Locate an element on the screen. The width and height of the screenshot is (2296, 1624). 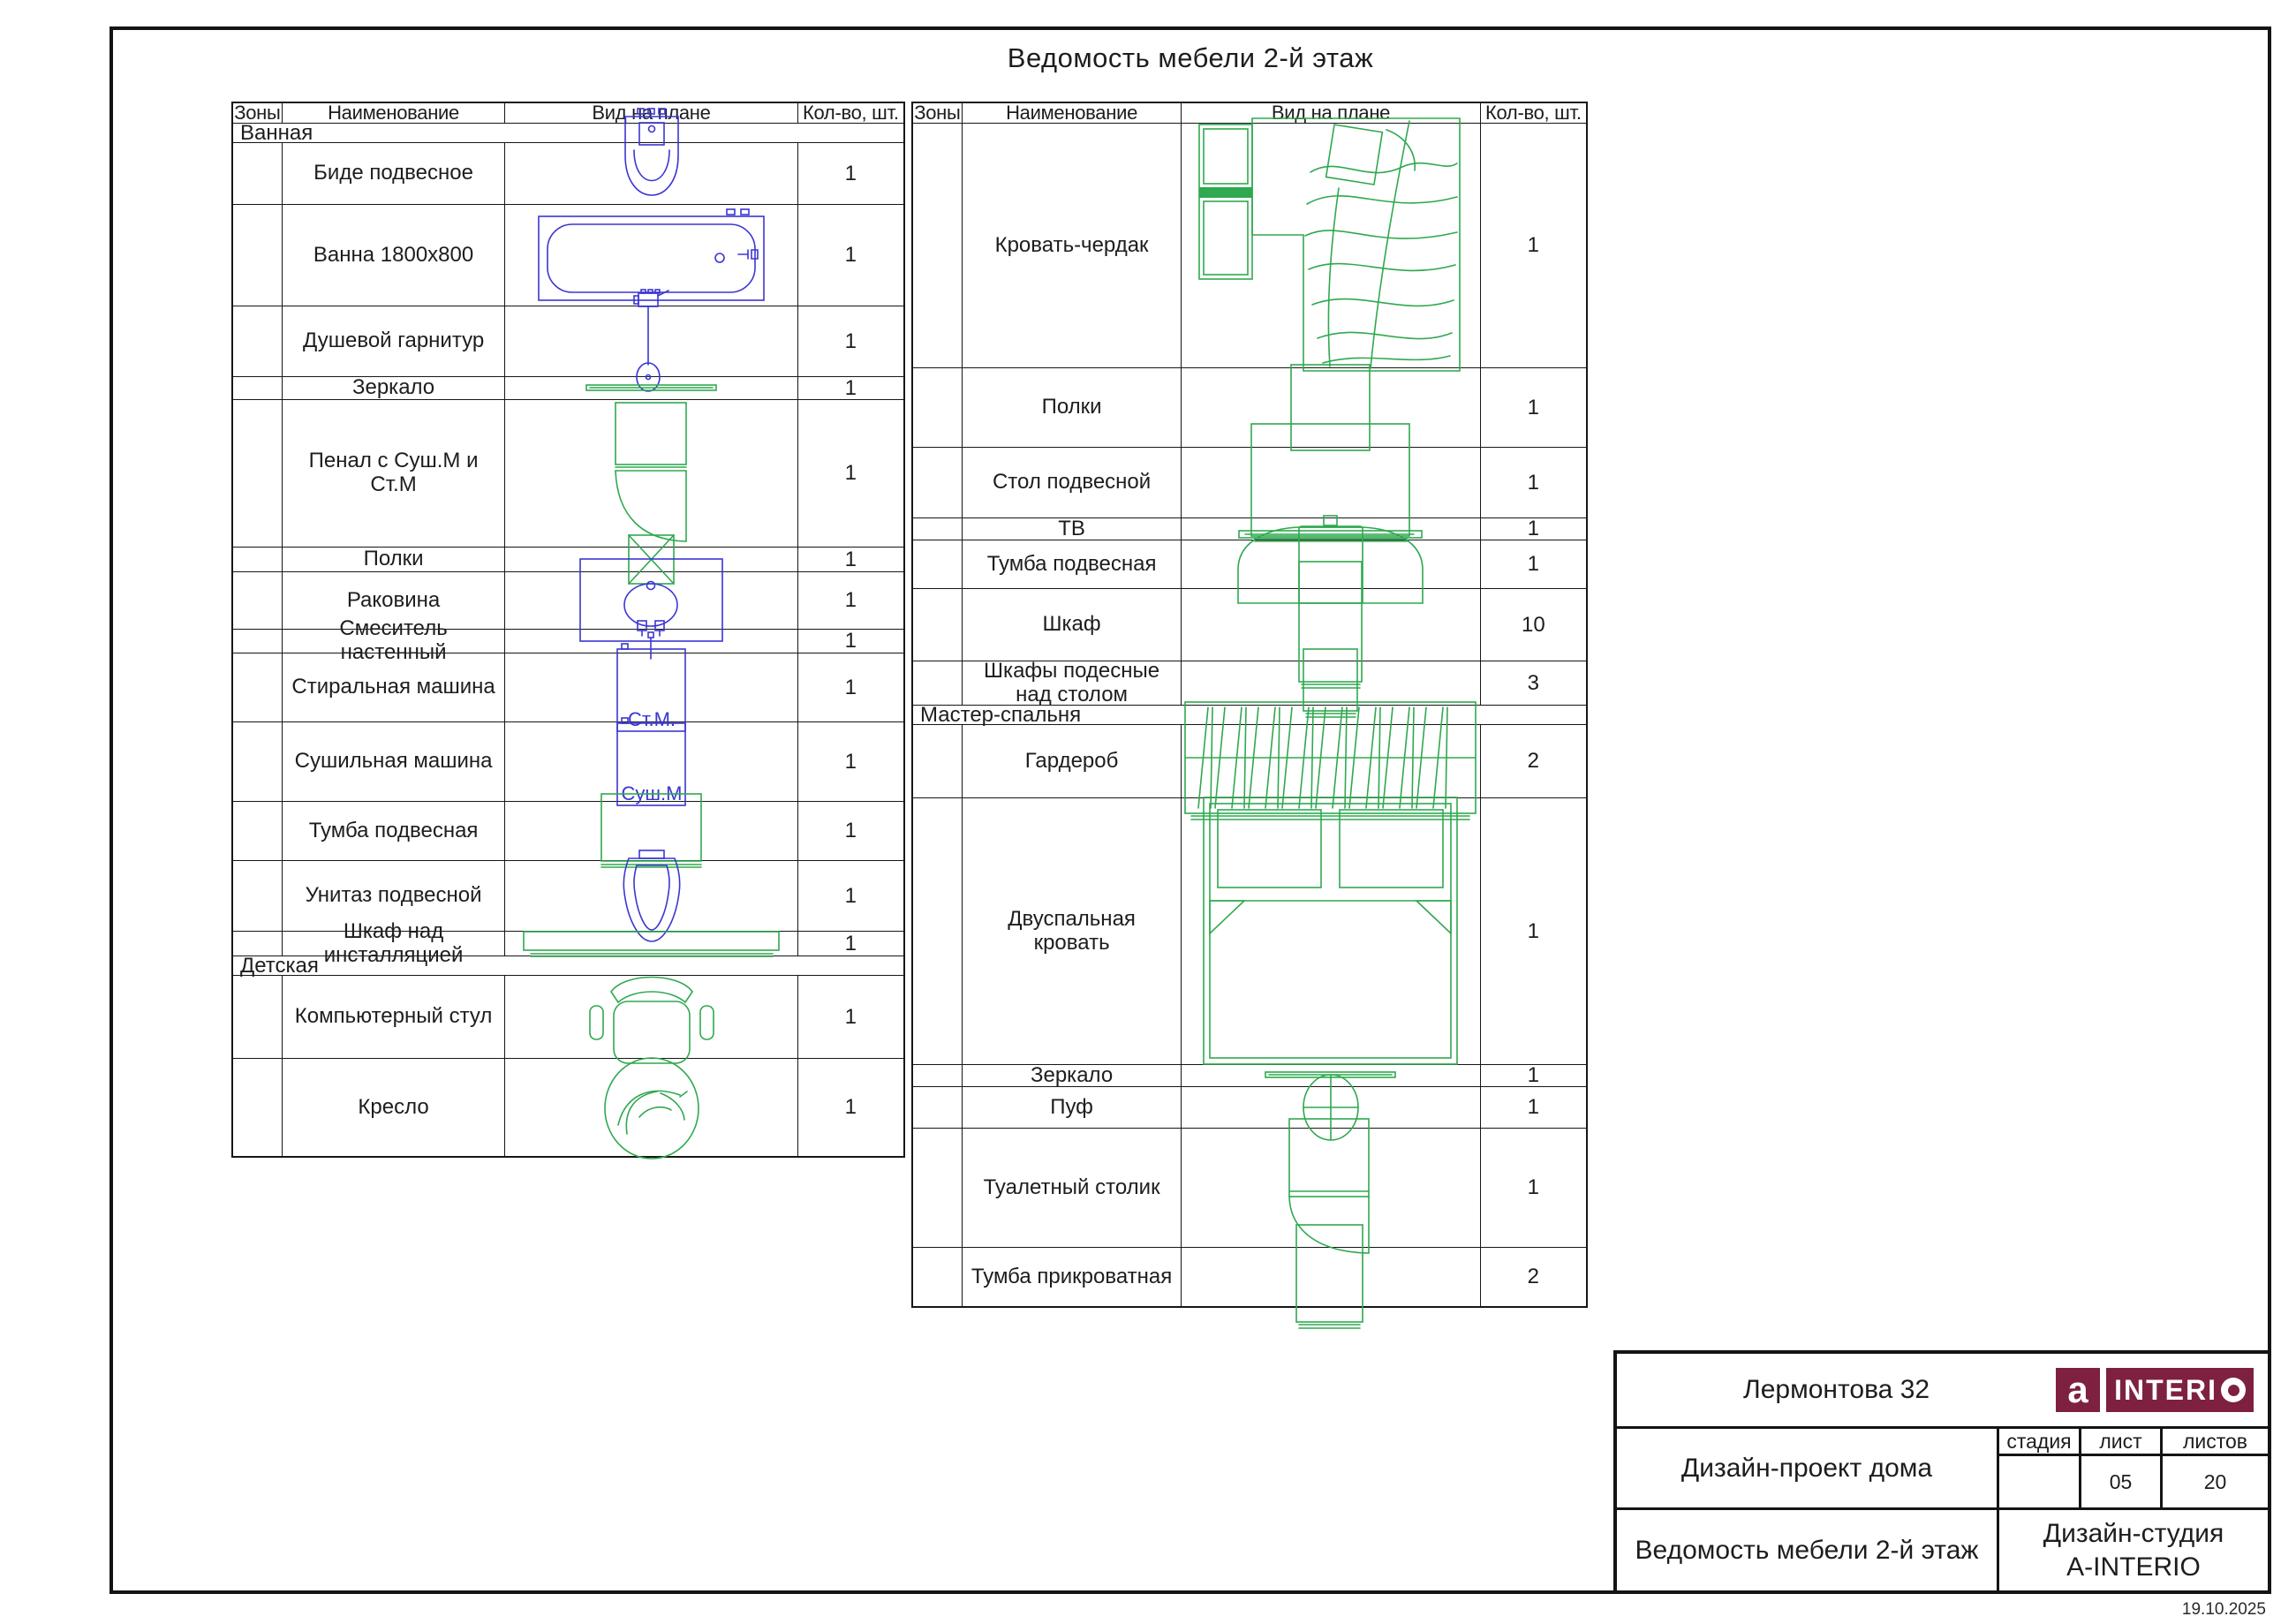
studio-name: Дизайн-студия A-INTERIO is located at coordinates (2133, 1550).